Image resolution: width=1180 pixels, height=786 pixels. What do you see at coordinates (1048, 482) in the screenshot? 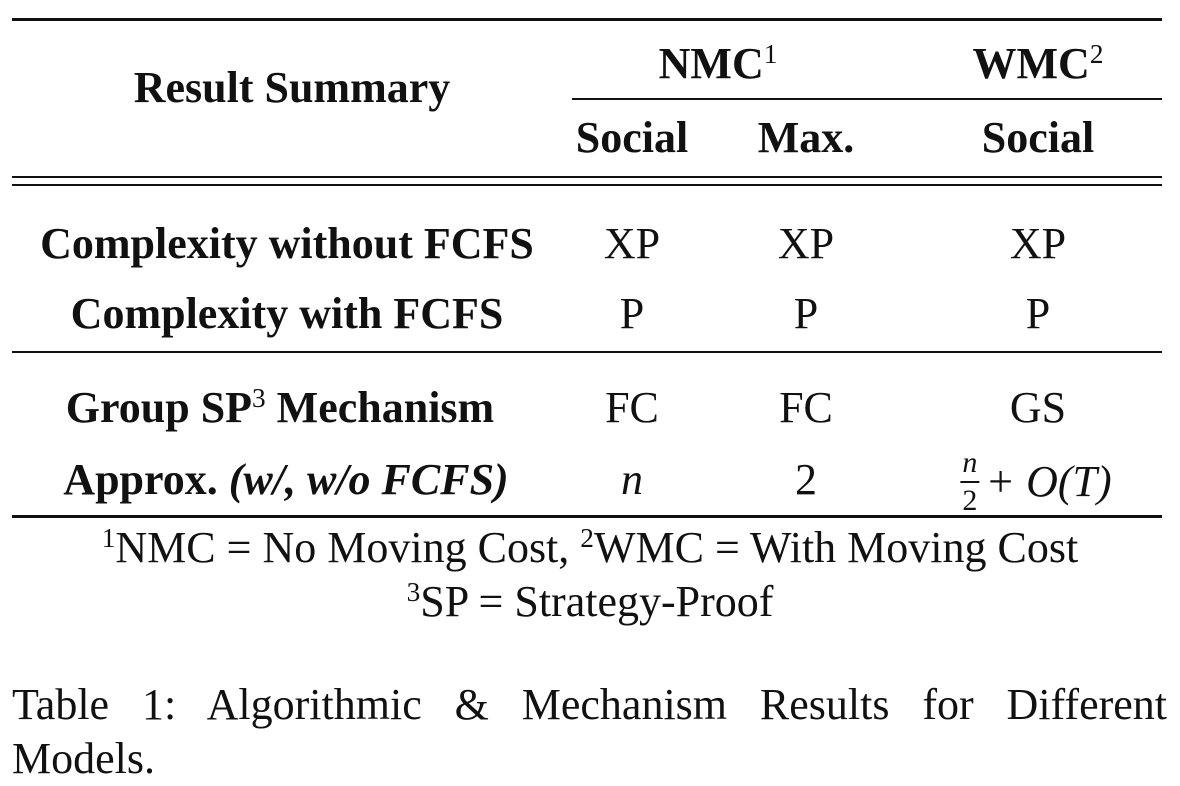
I see `formula-rest: + O(T)` at bounding box center [1048, 482].